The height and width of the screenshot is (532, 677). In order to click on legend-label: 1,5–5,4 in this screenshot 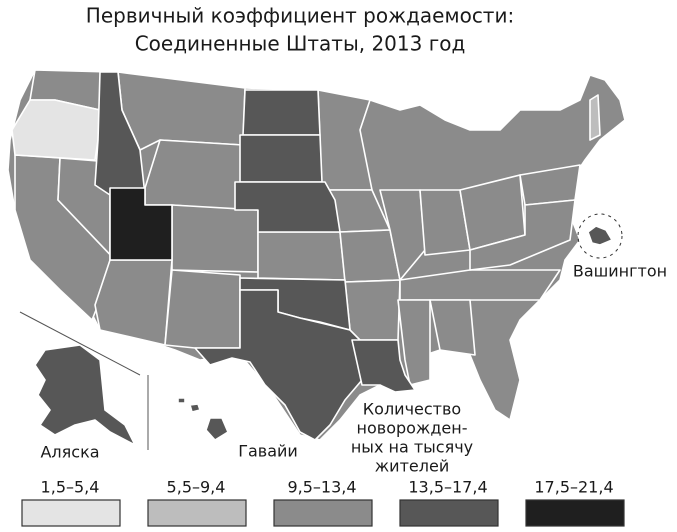, I will do `click(70, 487)`.